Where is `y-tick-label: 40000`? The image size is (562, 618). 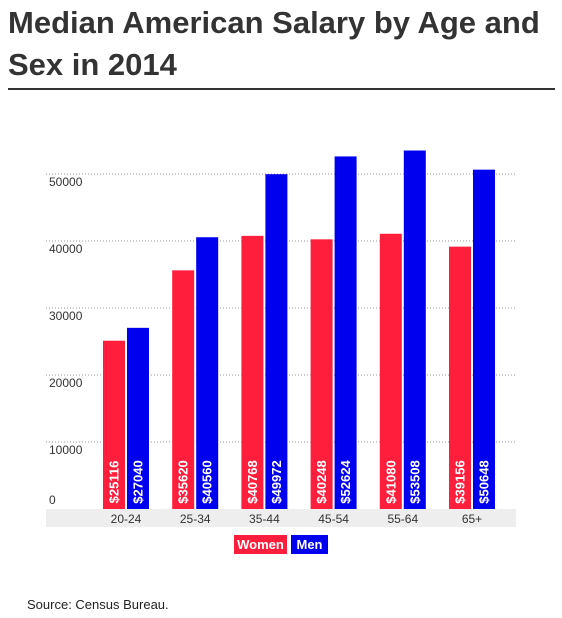
y-tick-label: 40000 is located at coordinates (66, 249).